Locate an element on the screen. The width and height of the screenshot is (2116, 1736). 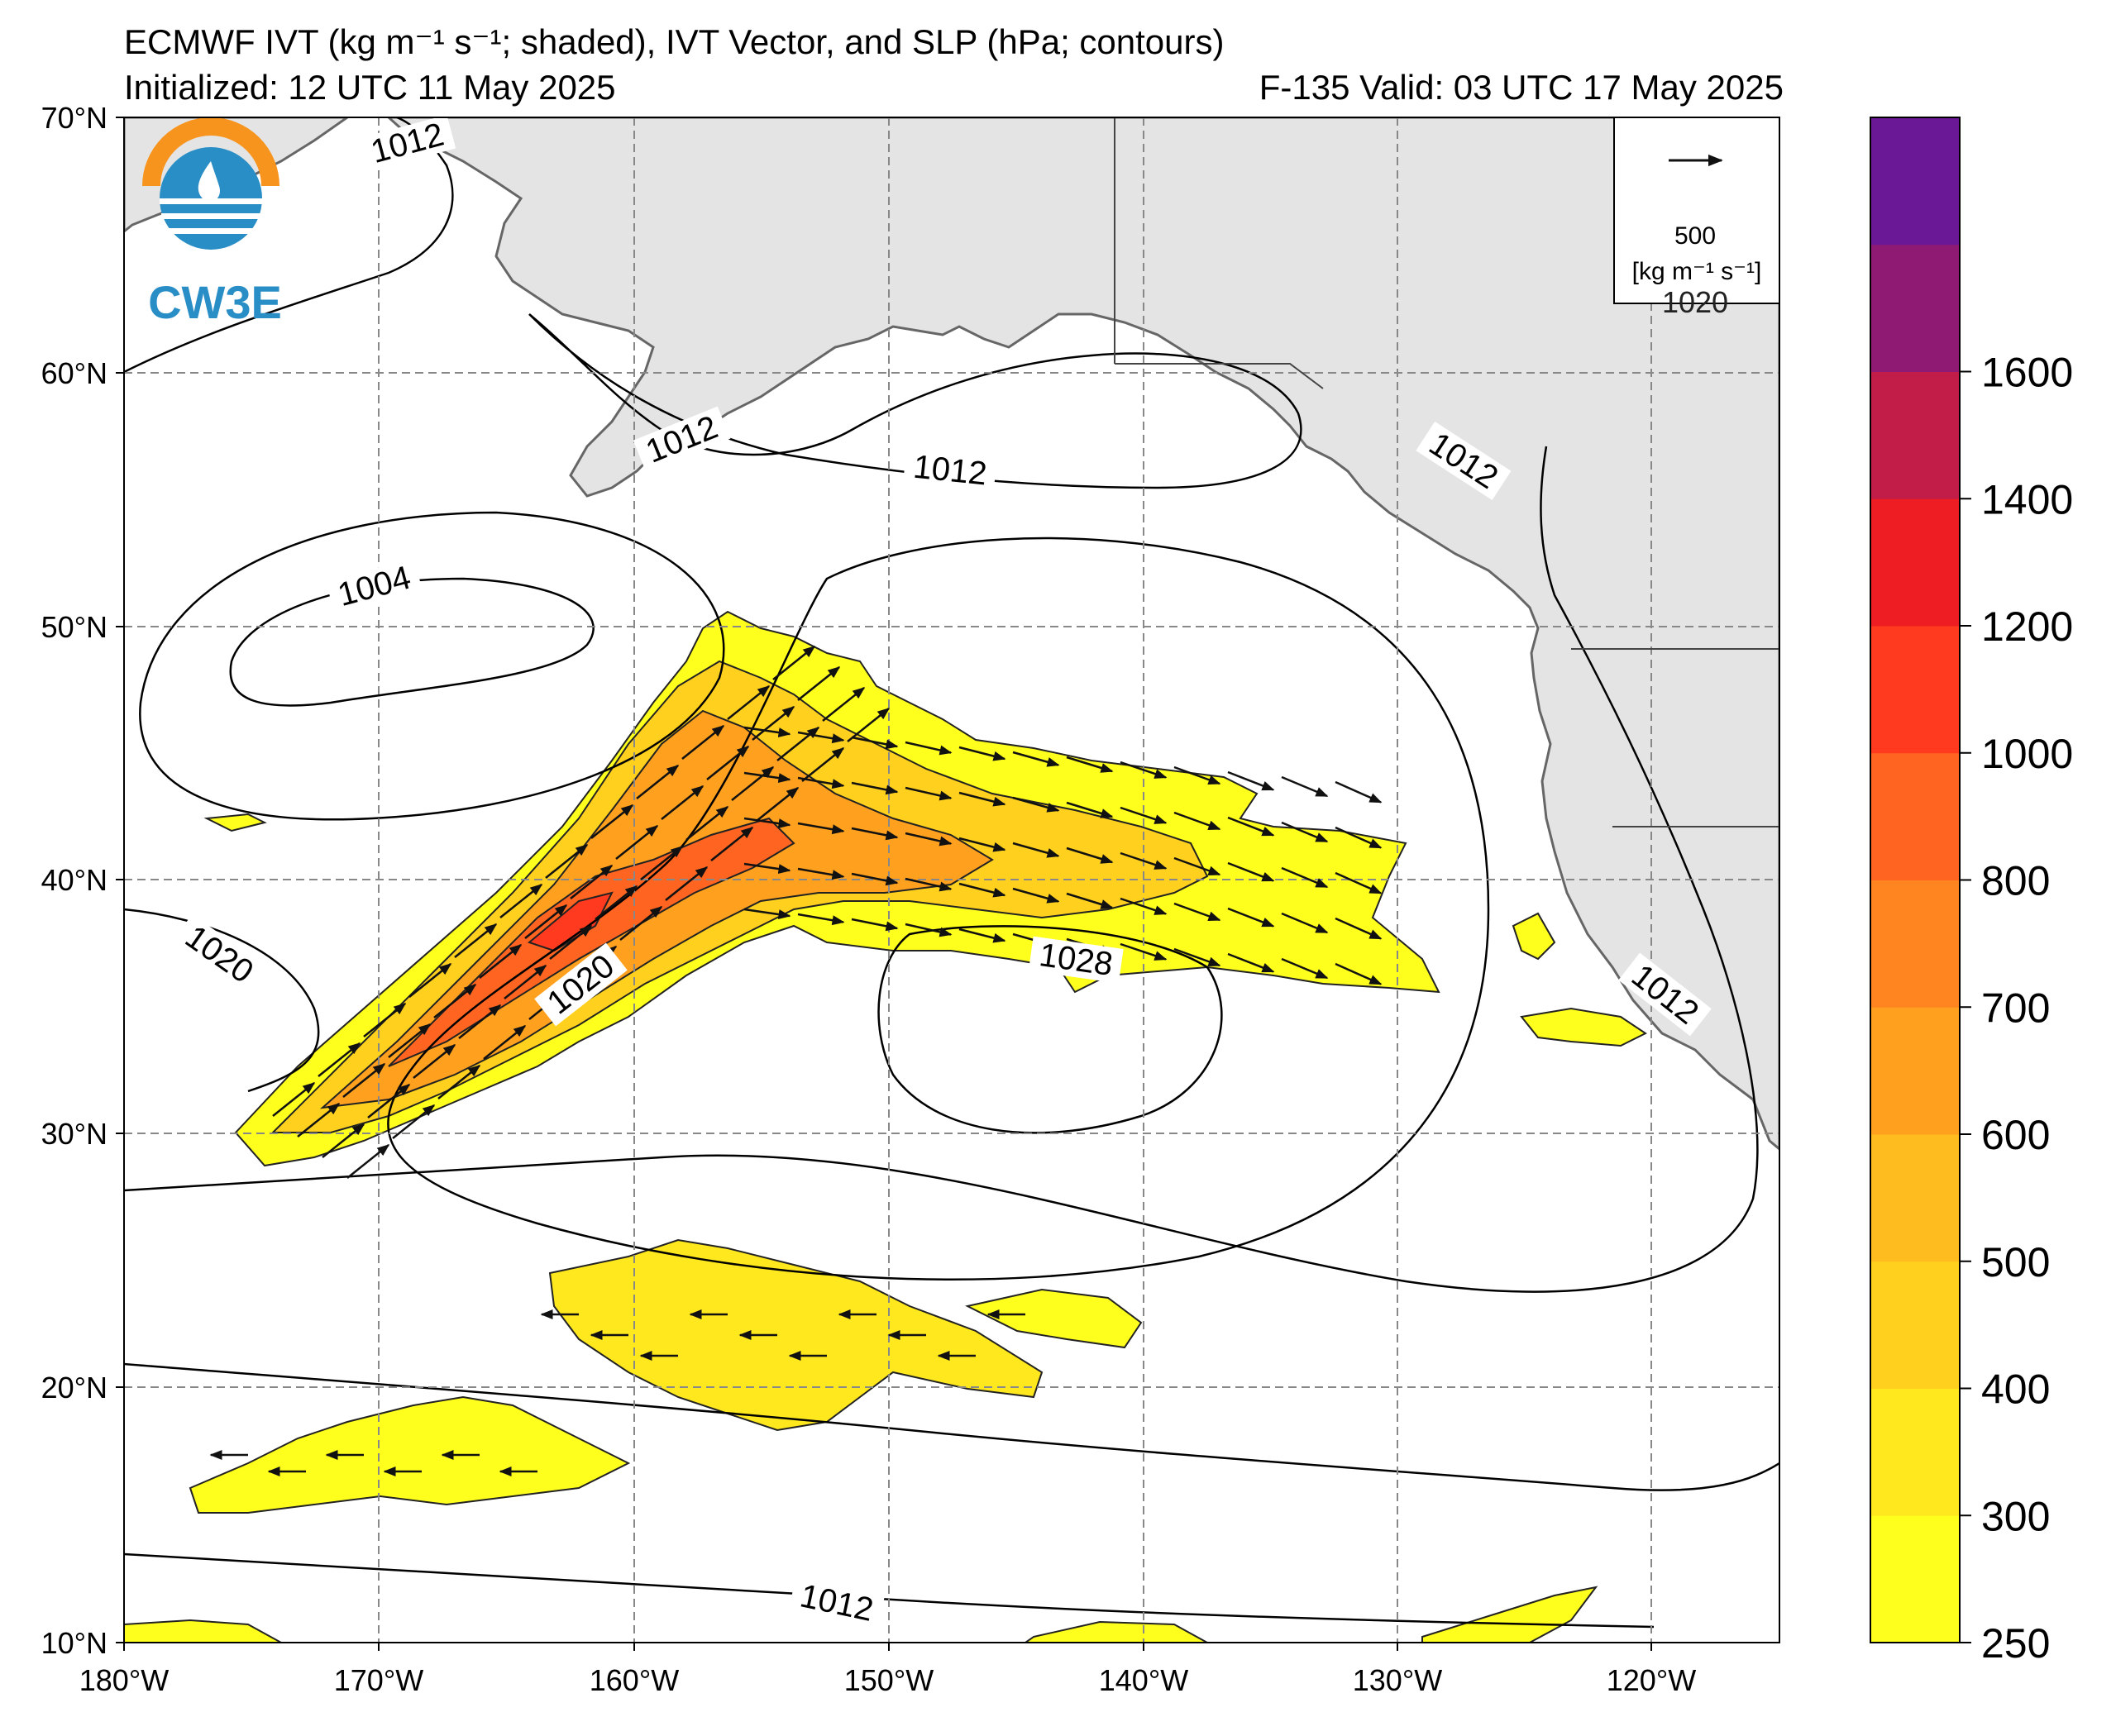
ivt-blob-west is located at coordinates (235, 822).